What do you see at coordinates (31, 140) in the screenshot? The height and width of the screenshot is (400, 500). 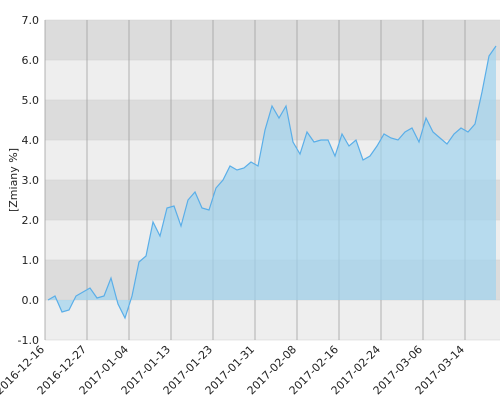 I see `y-tick-label: 4.0` at bounding box center [31, 140].